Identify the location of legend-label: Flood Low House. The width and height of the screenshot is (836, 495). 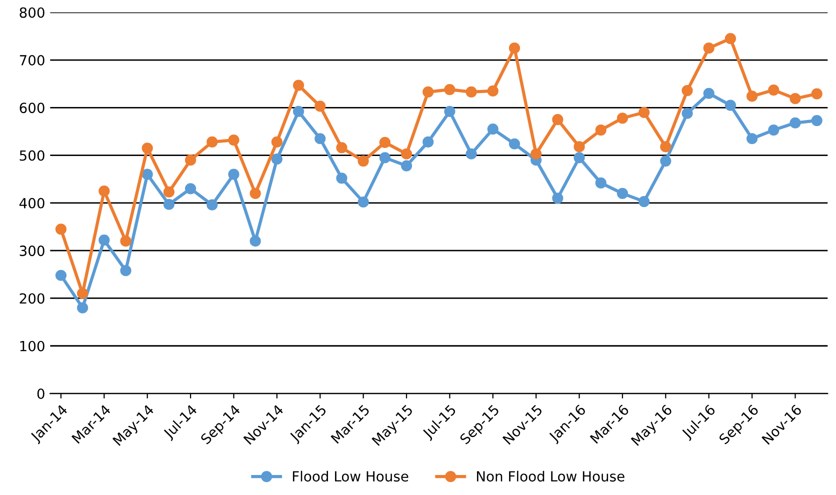
(350, 476).